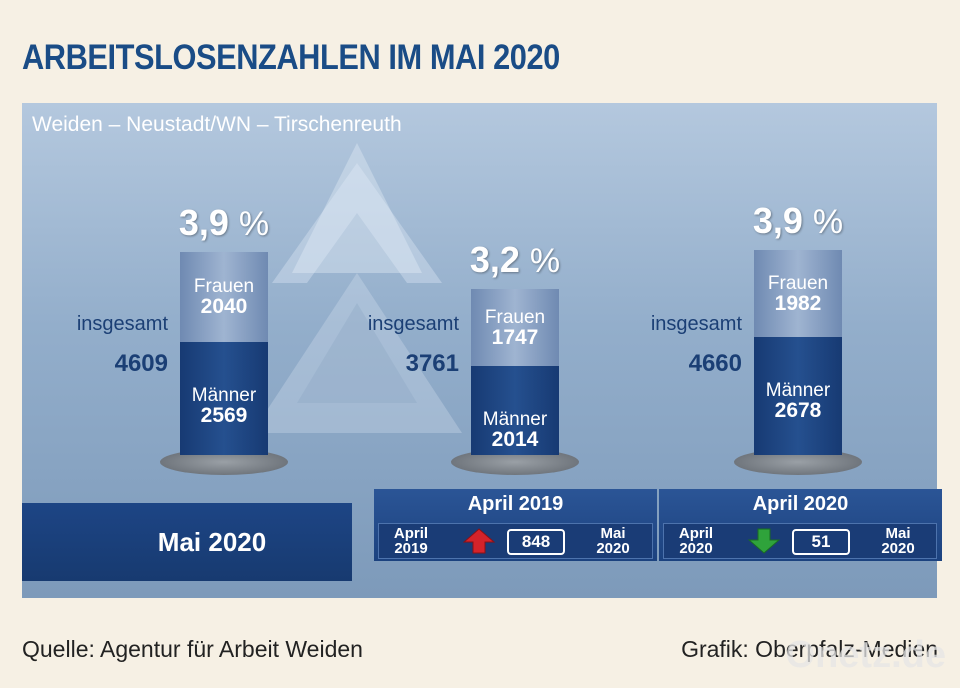 This screenshot has height=688, width=960. What do you see at coordinates (536, 542) in the screenshot?
I see `change-value: 848` at bounding box center [536, 542].